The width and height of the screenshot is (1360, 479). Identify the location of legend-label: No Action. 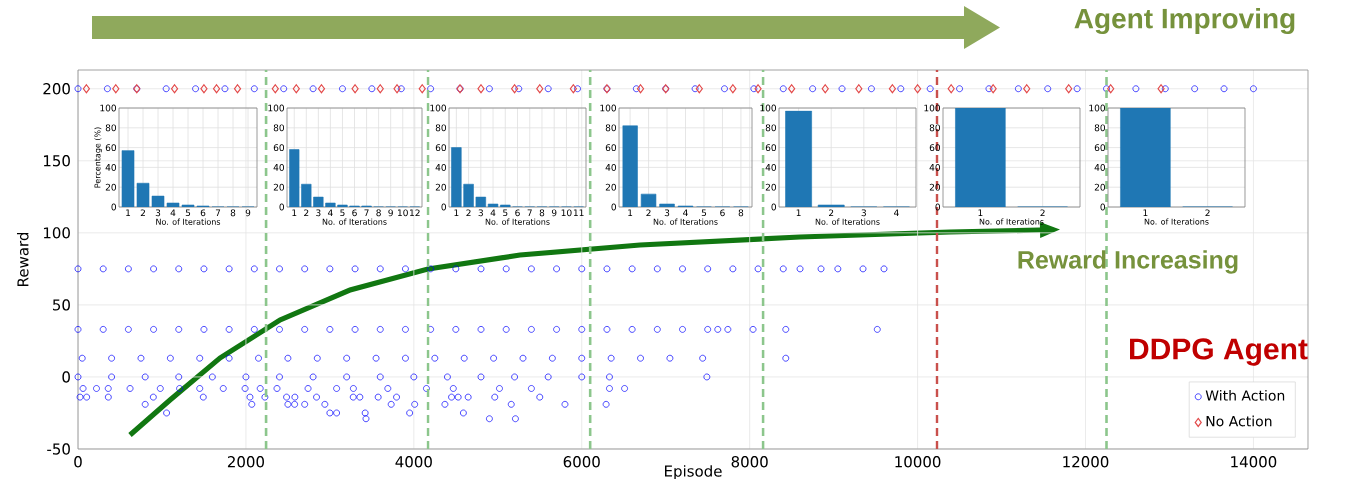
(1239, 421).